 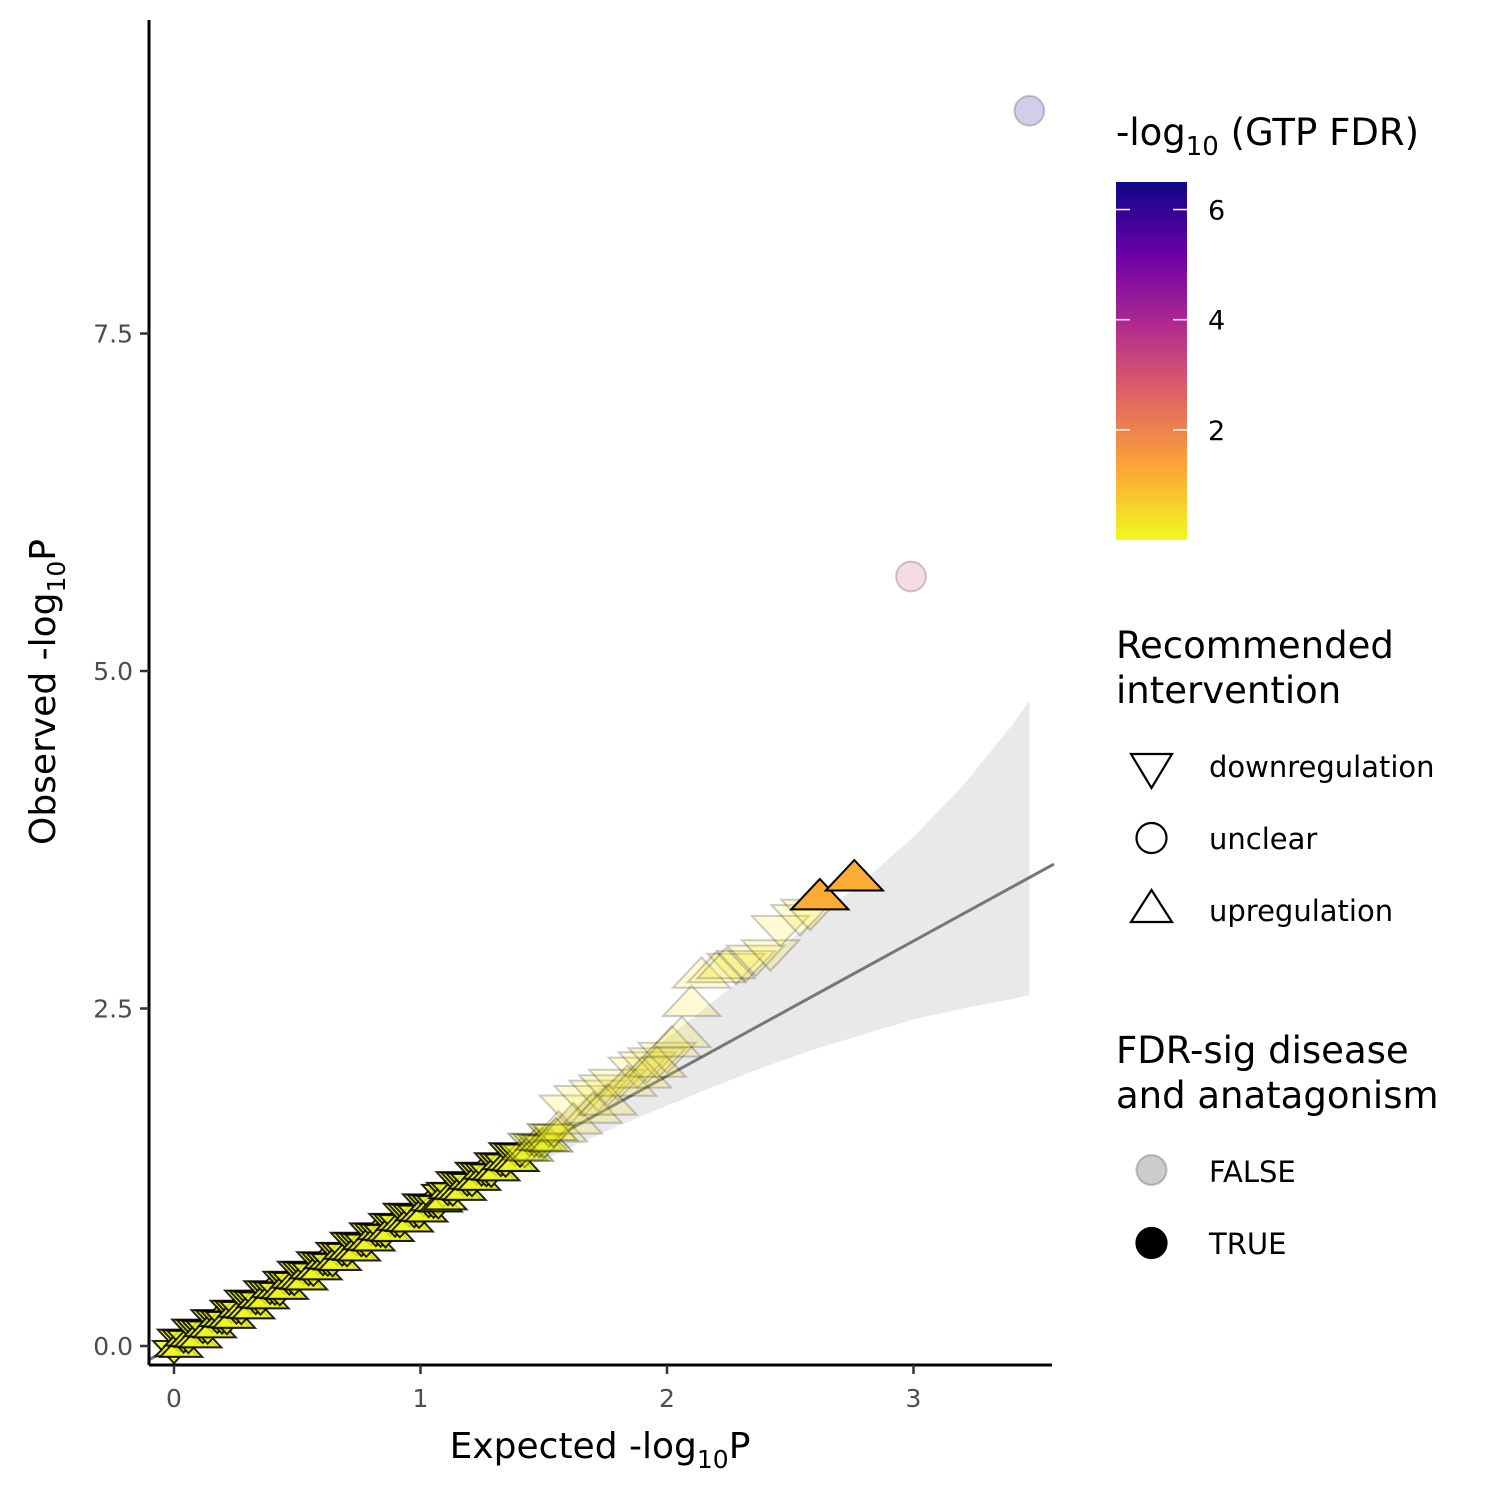 I want to click on y-tick-label: 5.0, so click(x=113, y=671).